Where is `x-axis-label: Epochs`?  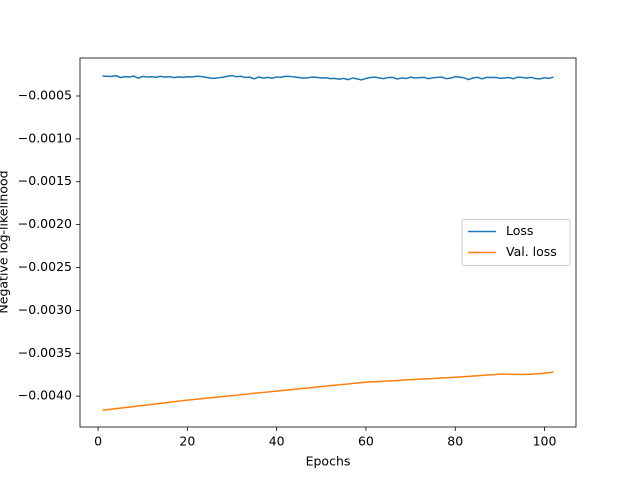
x-axis-label: Epochs is located at coordinates (328, 461).